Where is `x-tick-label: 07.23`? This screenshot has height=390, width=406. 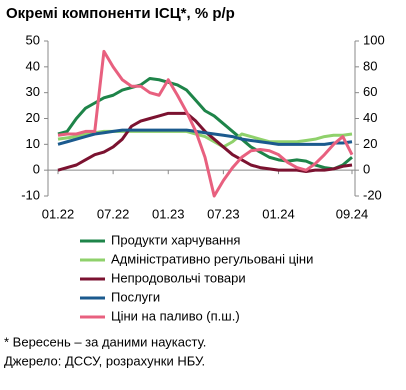 x-tick-label: 07.23 is located at coordinates (223, 213).